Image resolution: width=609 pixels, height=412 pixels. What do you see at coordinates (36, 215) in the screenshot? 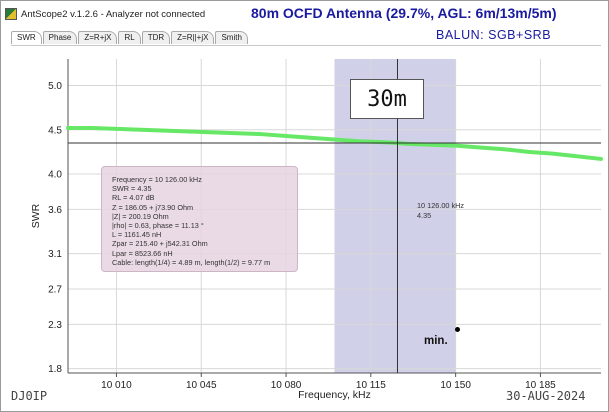
I see `y-axis-label: SWR` at bounding box center [36, 215].